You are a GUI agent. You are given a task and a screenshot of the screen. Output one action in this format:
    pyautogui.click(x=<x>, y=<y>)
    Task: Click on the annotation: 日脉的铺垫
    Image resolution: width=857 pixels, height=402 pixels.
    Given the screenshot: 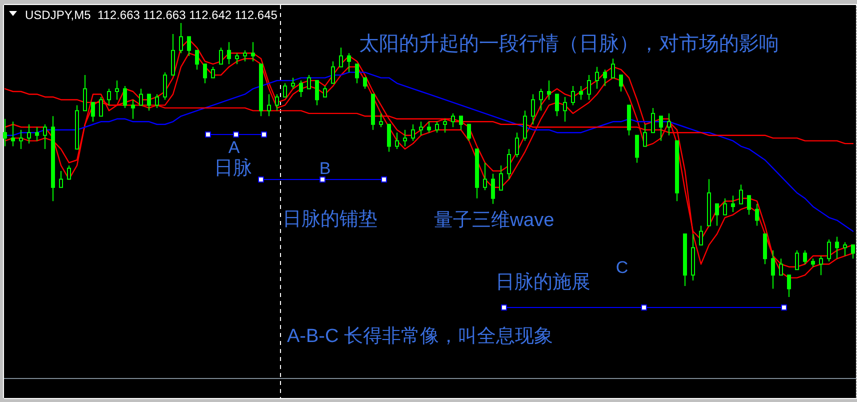 What is the action you would take?
    pyautogui.click(x=330, y=219)
    